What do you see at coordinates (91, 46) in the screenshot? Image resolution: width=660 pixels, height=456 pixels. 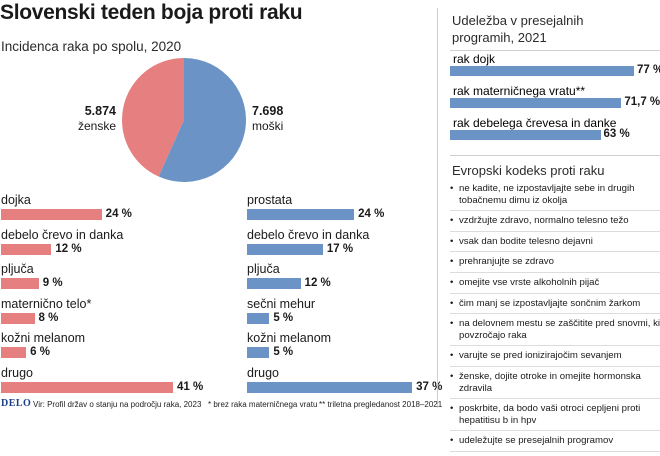 I see `chart-subtitle: Incidenca raka po spolu, 2020` at bounding box center [91, 46].